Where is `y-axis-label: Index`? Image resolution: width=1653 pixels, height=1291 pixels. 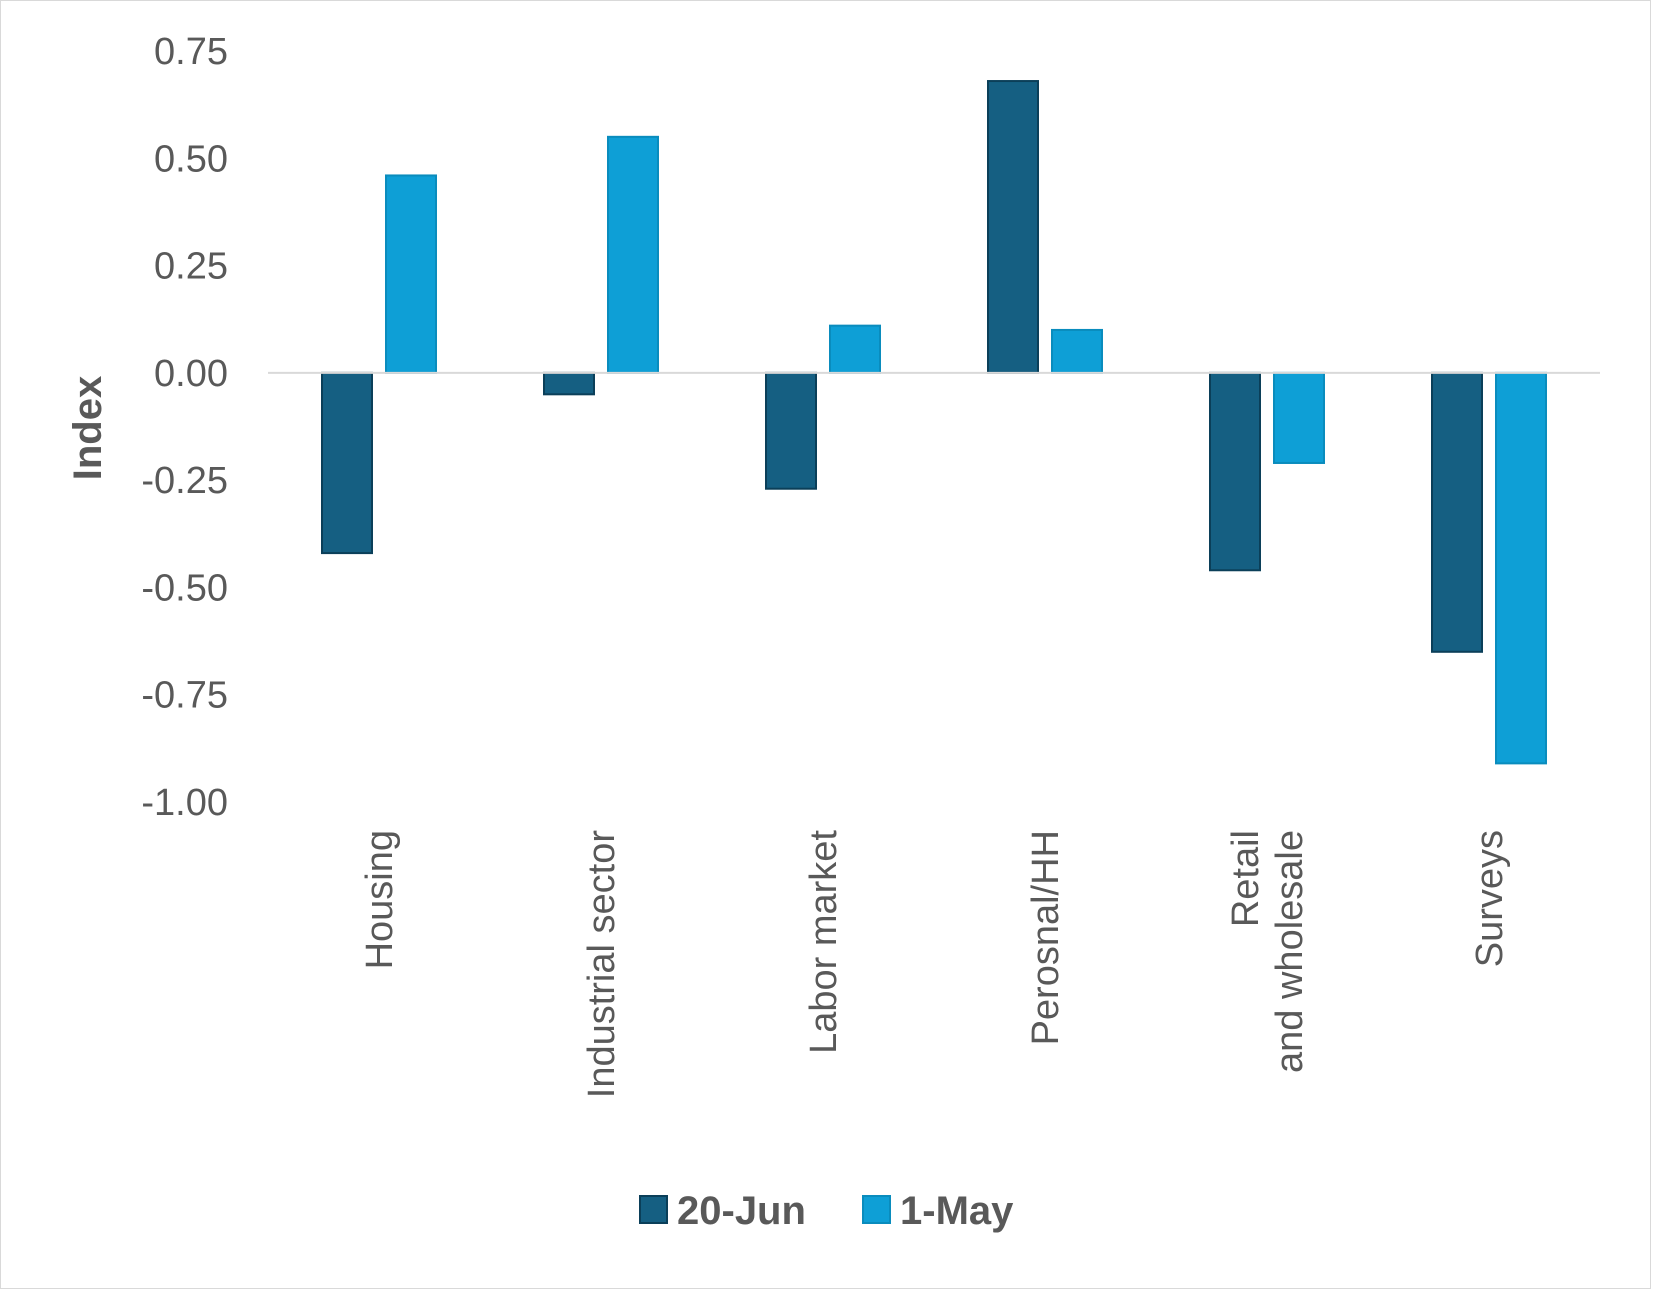
y-axis-label: Index is located at coordinates (88, 428).